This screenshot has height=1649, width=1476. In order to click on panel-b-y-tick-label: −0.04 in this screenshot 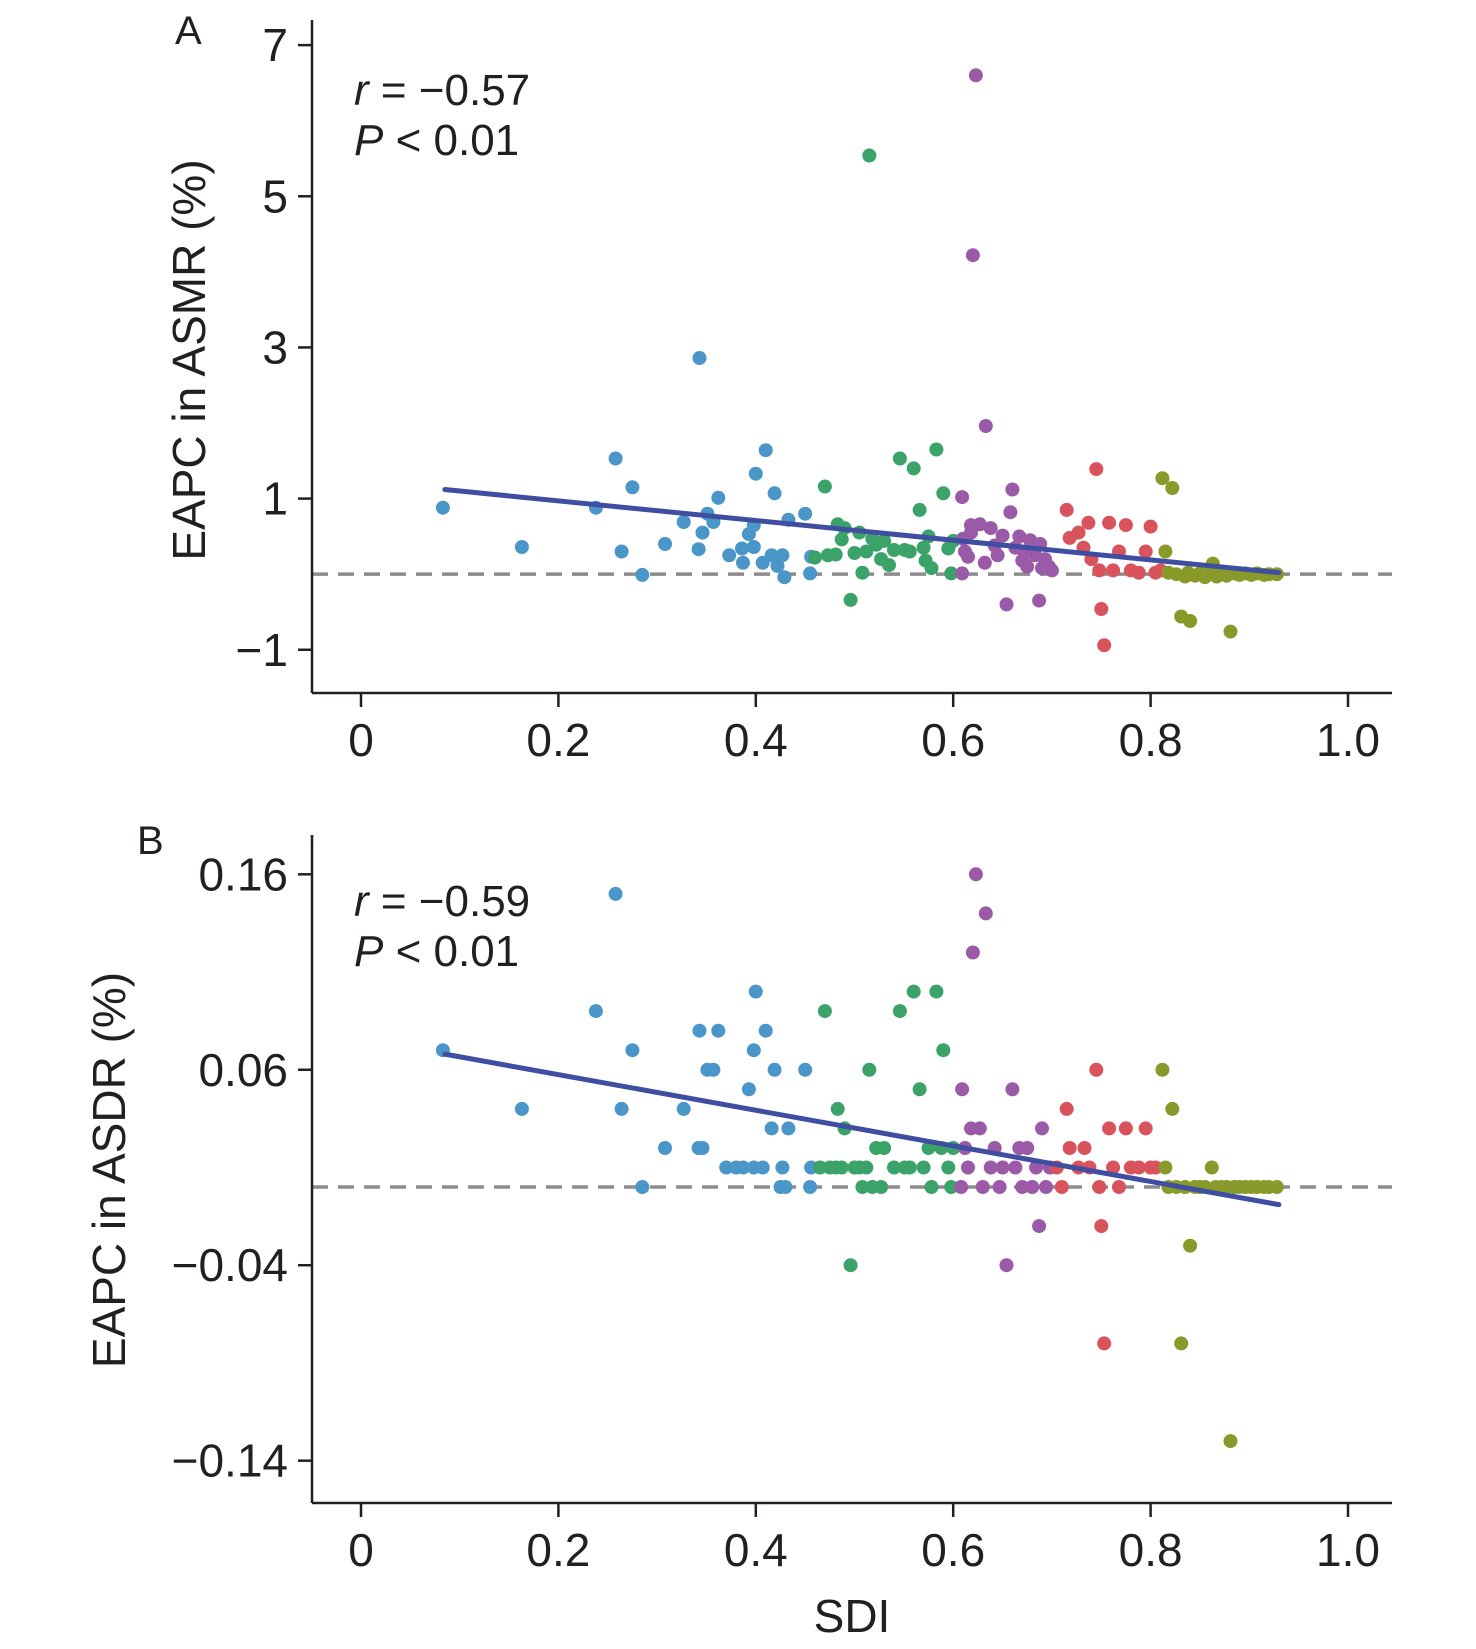, I will do `click(230, 1265)`.